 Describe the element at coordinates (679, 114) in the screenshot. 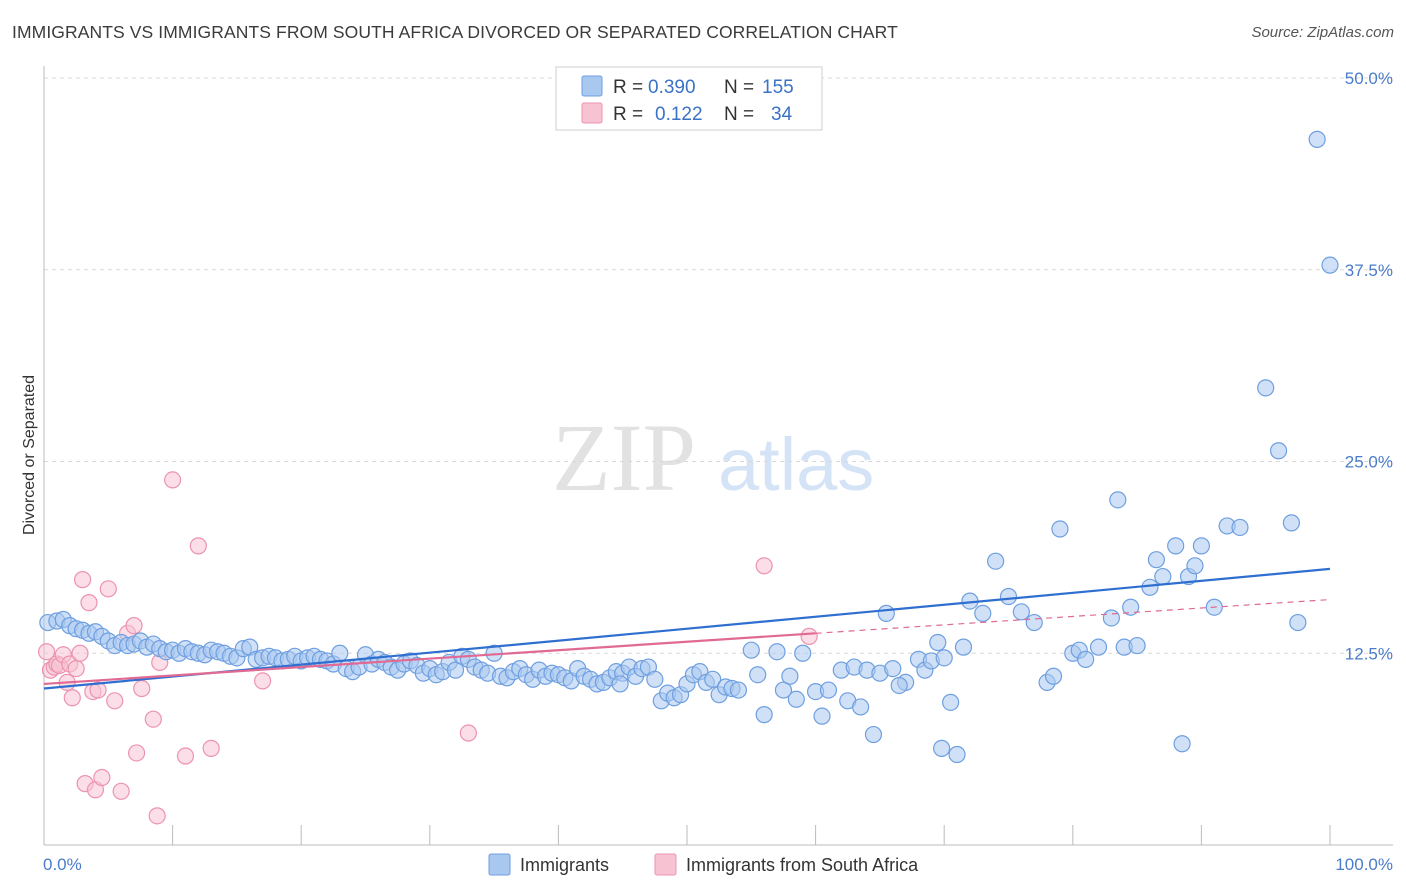

I see `legend-r-value-2: 0.122` at that location.